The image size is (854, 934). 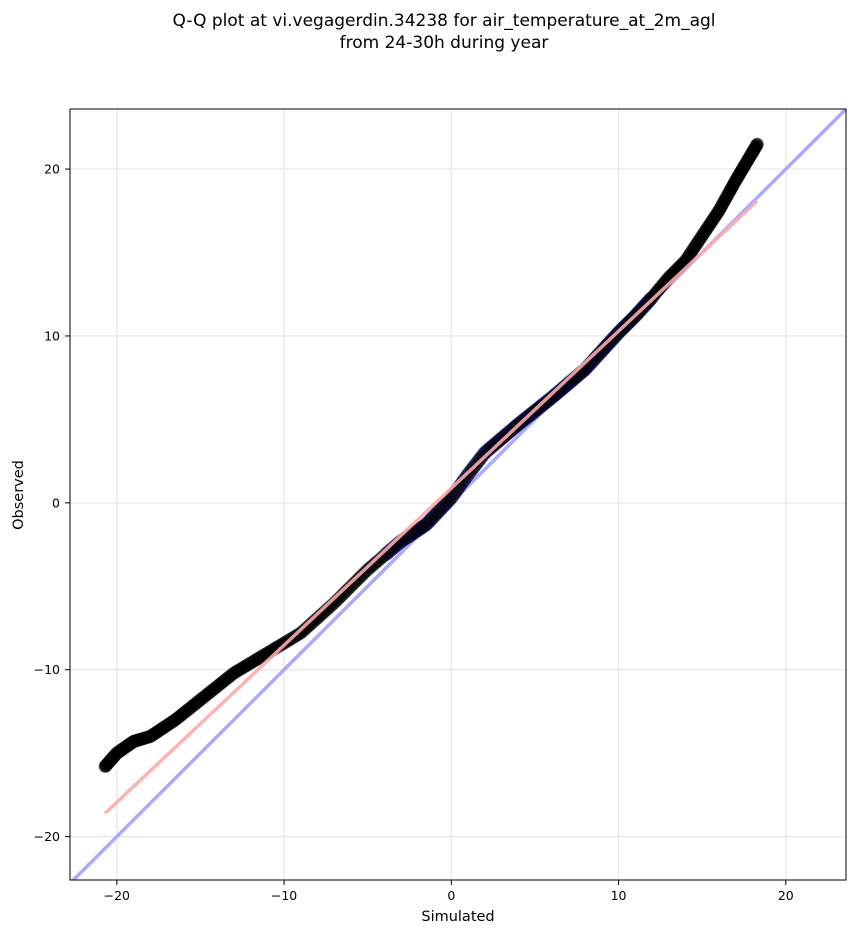 I want to click on x-tick-label: −20, so click(x=117, y=895).